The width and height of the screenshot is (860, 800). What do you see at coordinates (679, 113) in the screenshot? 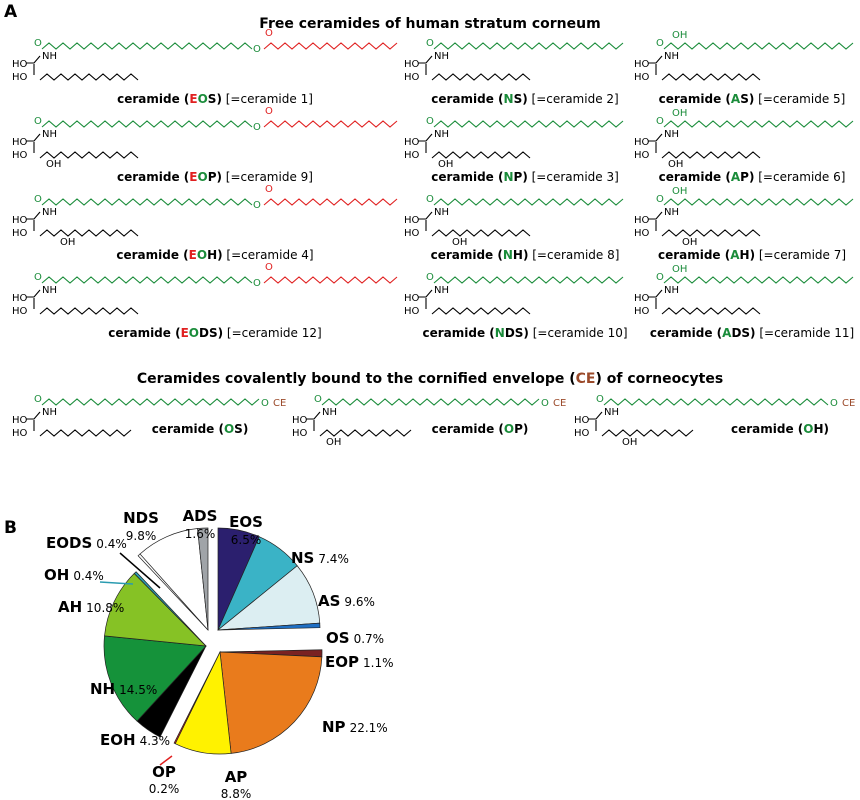
I see `alpha-hydroxy-label: OH` at bounding box center [679, 113].